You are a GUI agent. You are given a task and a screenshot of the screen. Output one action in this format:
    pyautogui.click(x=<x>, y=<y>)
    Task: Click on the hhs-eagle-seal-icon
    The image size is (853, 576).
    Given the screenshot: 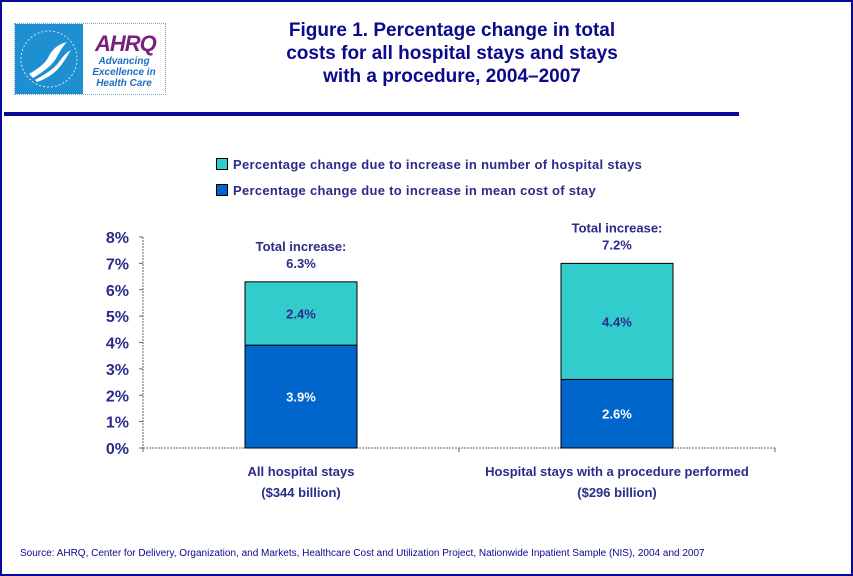 What is the action you would take?
    pyautogui.click(x=49, y=59)
    